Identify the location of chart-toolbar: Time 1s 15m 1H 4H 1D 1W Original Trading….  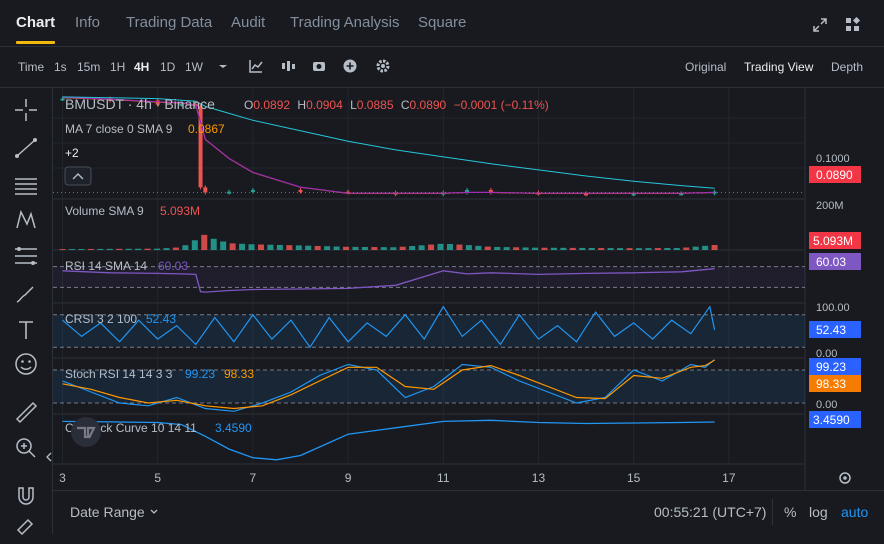
(442, 67).